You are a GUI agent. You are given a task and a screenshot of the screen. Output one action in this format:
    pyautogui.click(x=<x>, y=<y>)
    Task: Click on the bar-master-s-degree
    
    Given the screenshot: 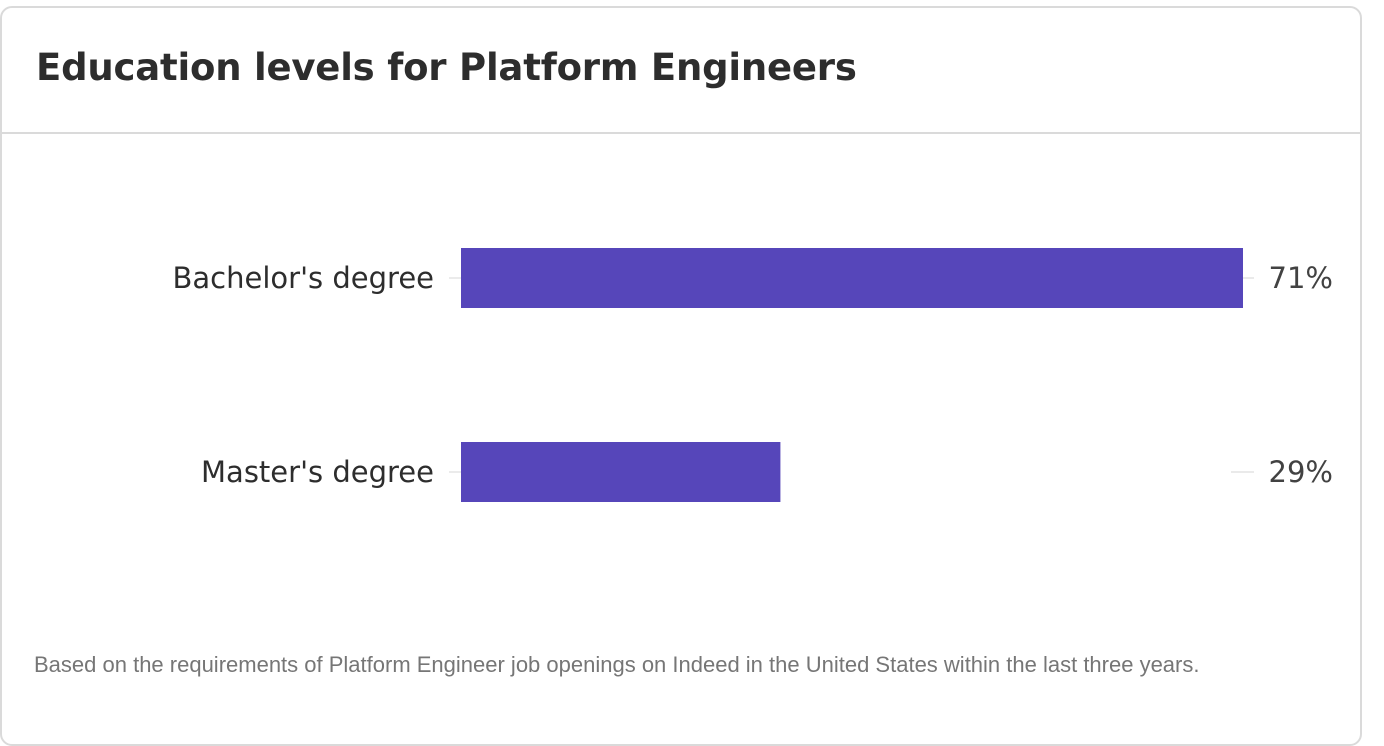 What is the action you would take?
    pyautogui.click(x=621, y=472)
    